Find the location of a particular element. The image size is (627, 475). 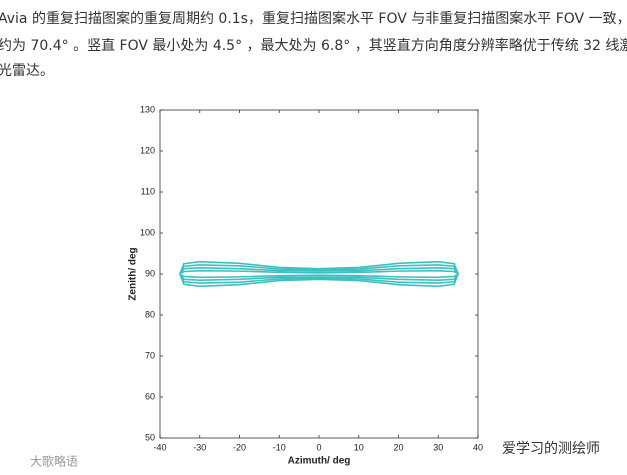

y-tick-label: 80 is located at coordinates (150, 314).